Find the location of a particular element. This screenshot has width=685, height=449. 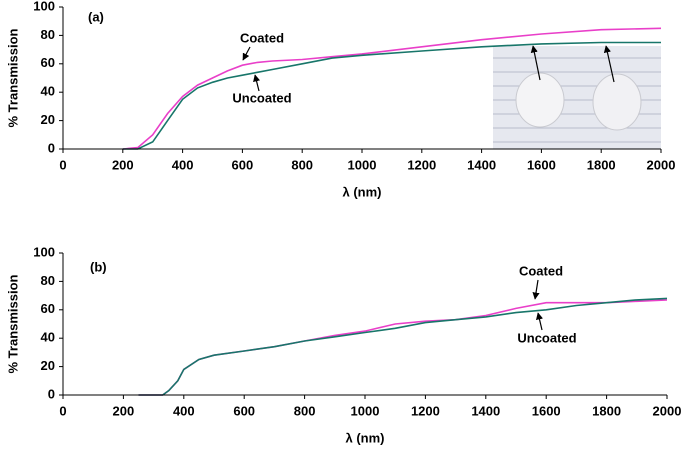

panel-label: (a) is located at coordinates (96, 16).